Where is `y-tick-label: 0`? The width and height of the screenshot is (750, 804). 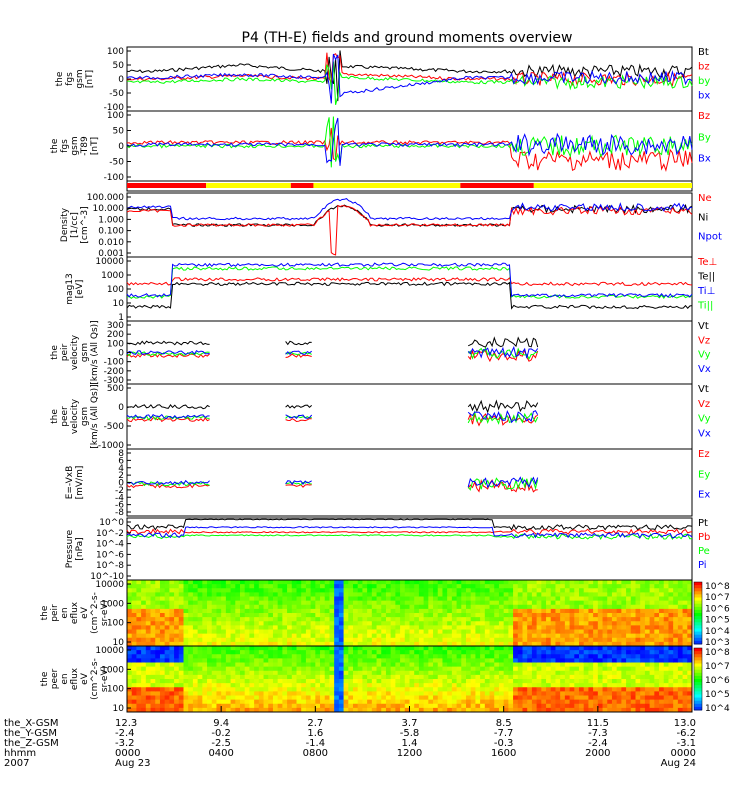
y-tick-label: 0 is located at coordinates (121, 147).